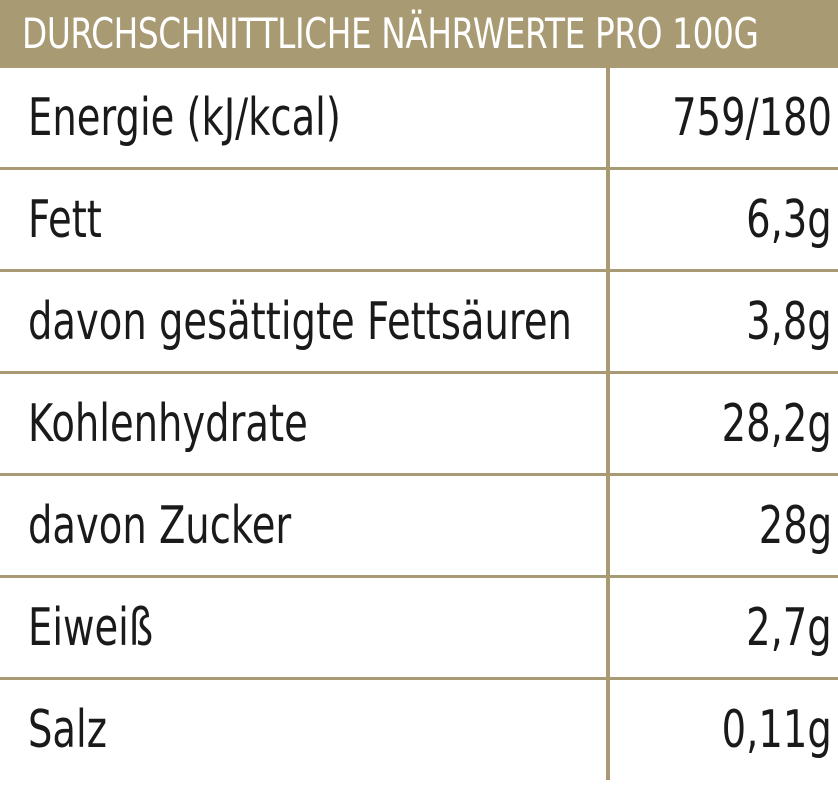 Image resolution: width=838 pixels, height=788 pixels. I want to click on row-label: Eiweiß, so click(91, 628).